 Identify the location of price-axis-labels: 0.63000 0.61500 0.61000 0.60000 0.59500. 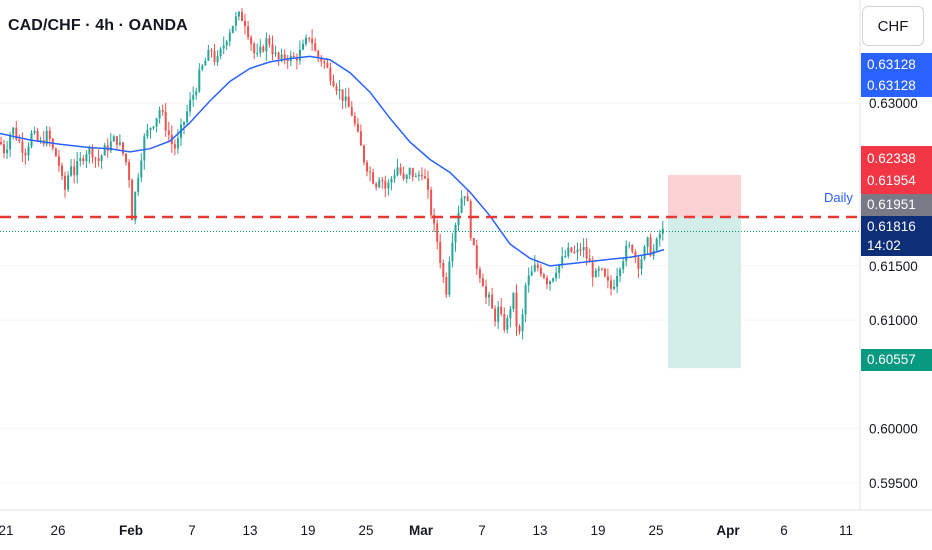
(893, 293).